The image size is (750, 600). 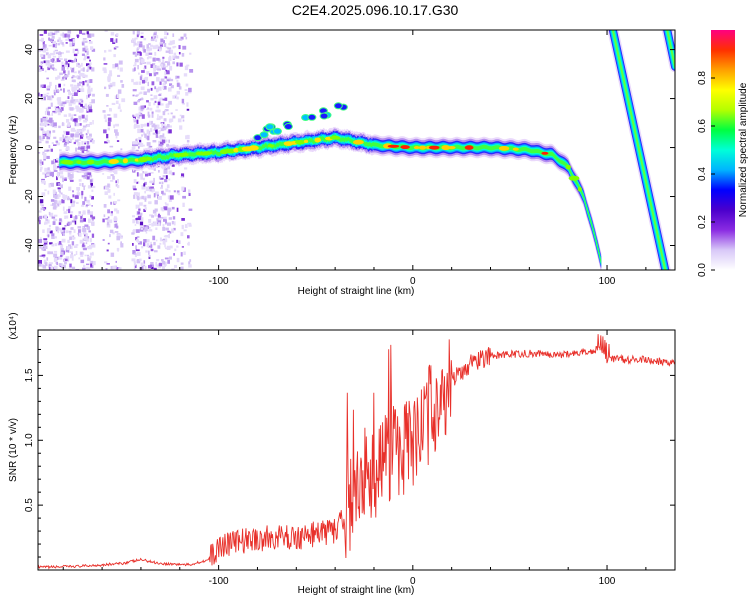 I want to click on noise-speckle, so click(x=116, y=150).